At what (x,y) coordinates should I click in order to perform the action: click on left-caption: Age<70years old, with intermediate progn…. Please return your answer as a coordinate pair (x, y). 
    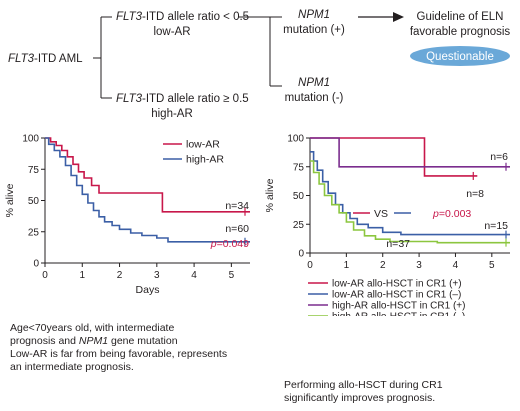
    Looking at the image, I should click on (130, 348).